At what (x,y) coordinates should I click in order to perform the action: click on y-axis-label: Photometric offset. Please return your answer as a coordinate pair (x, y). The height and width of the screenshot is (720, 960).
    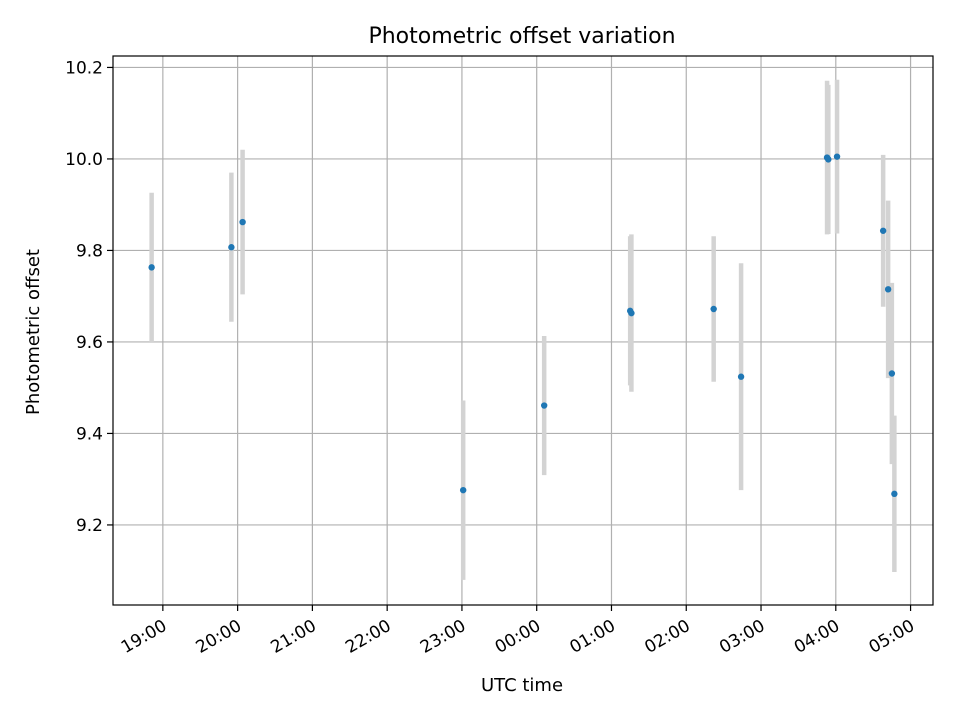
    Looking at the image, I should click on (33, 332).